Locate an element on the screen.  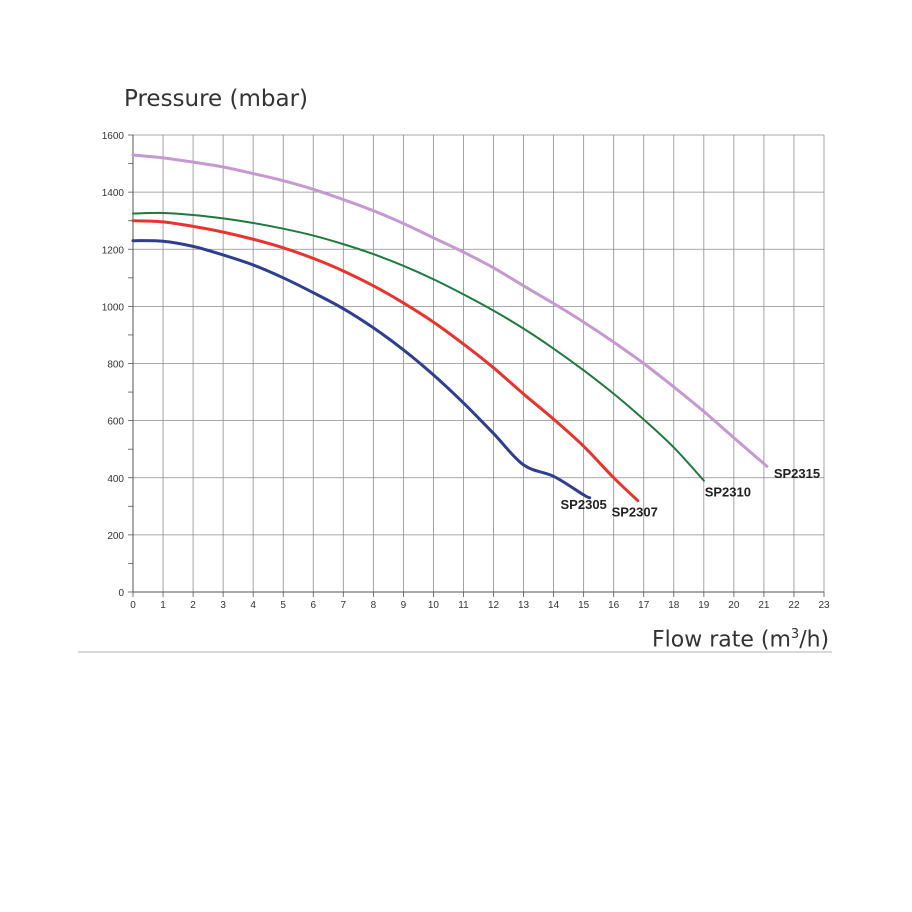
x-tick-label: 21 is located at coordinates (764, 605).